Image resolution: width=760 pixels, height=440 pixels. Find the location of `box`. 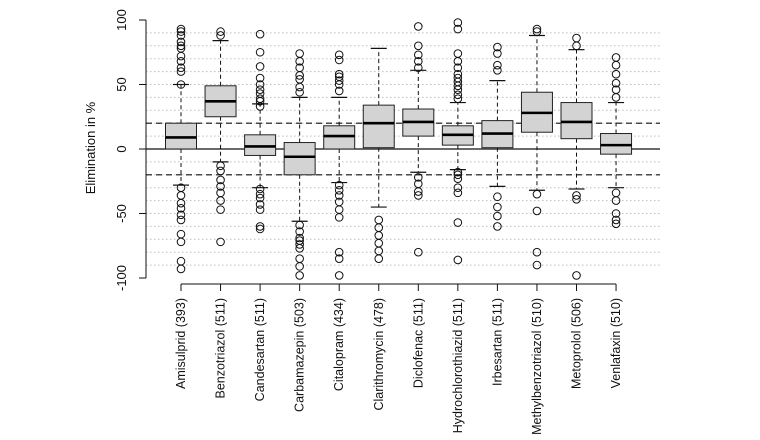

box is located at coordinates (378, 126).